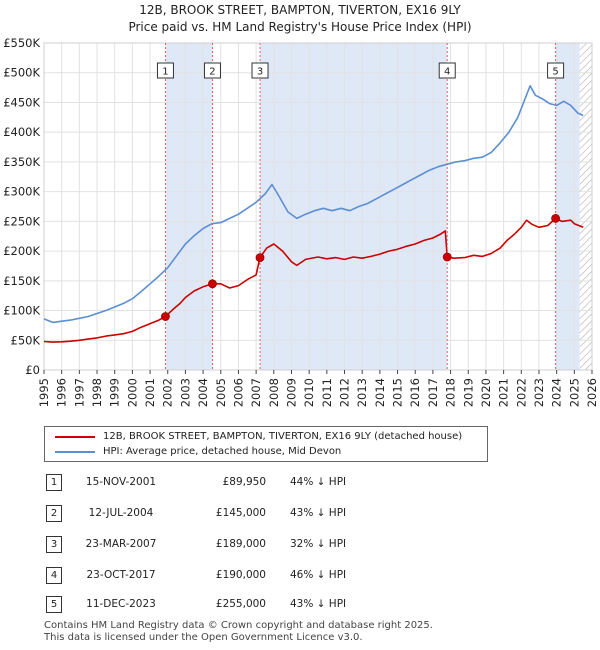  What do you see at coordinates (54, 575) in the screenshot?
I see `transaction-number: 4` at bounding box center [54, 575].